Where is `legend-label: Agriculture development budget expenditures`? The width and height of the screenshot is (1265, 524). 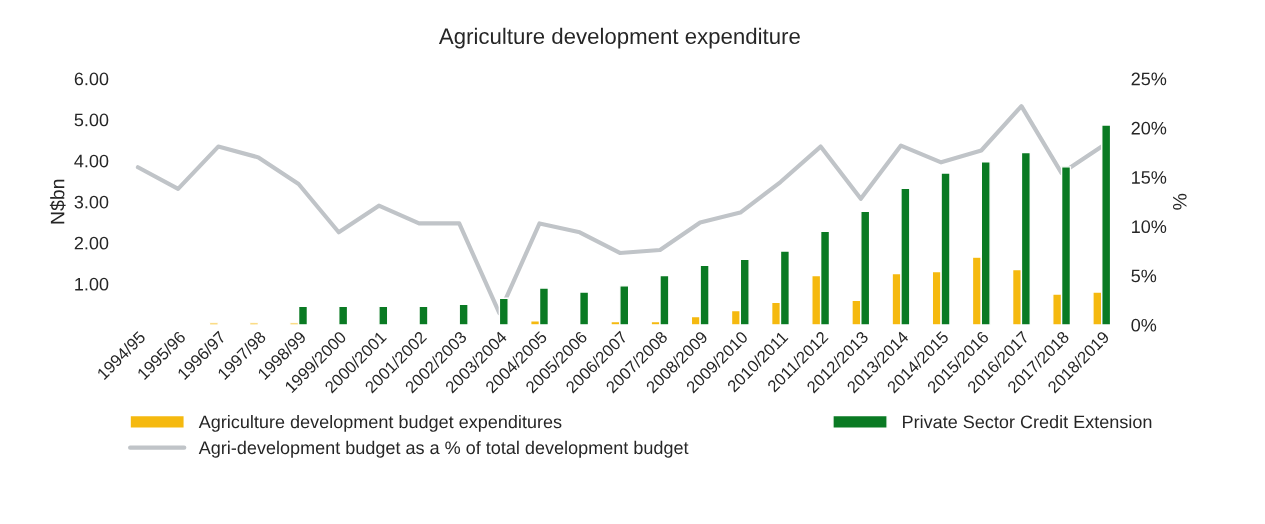 legend-label: Agriculture development budget expenditures is located at coordinates (380, 423).